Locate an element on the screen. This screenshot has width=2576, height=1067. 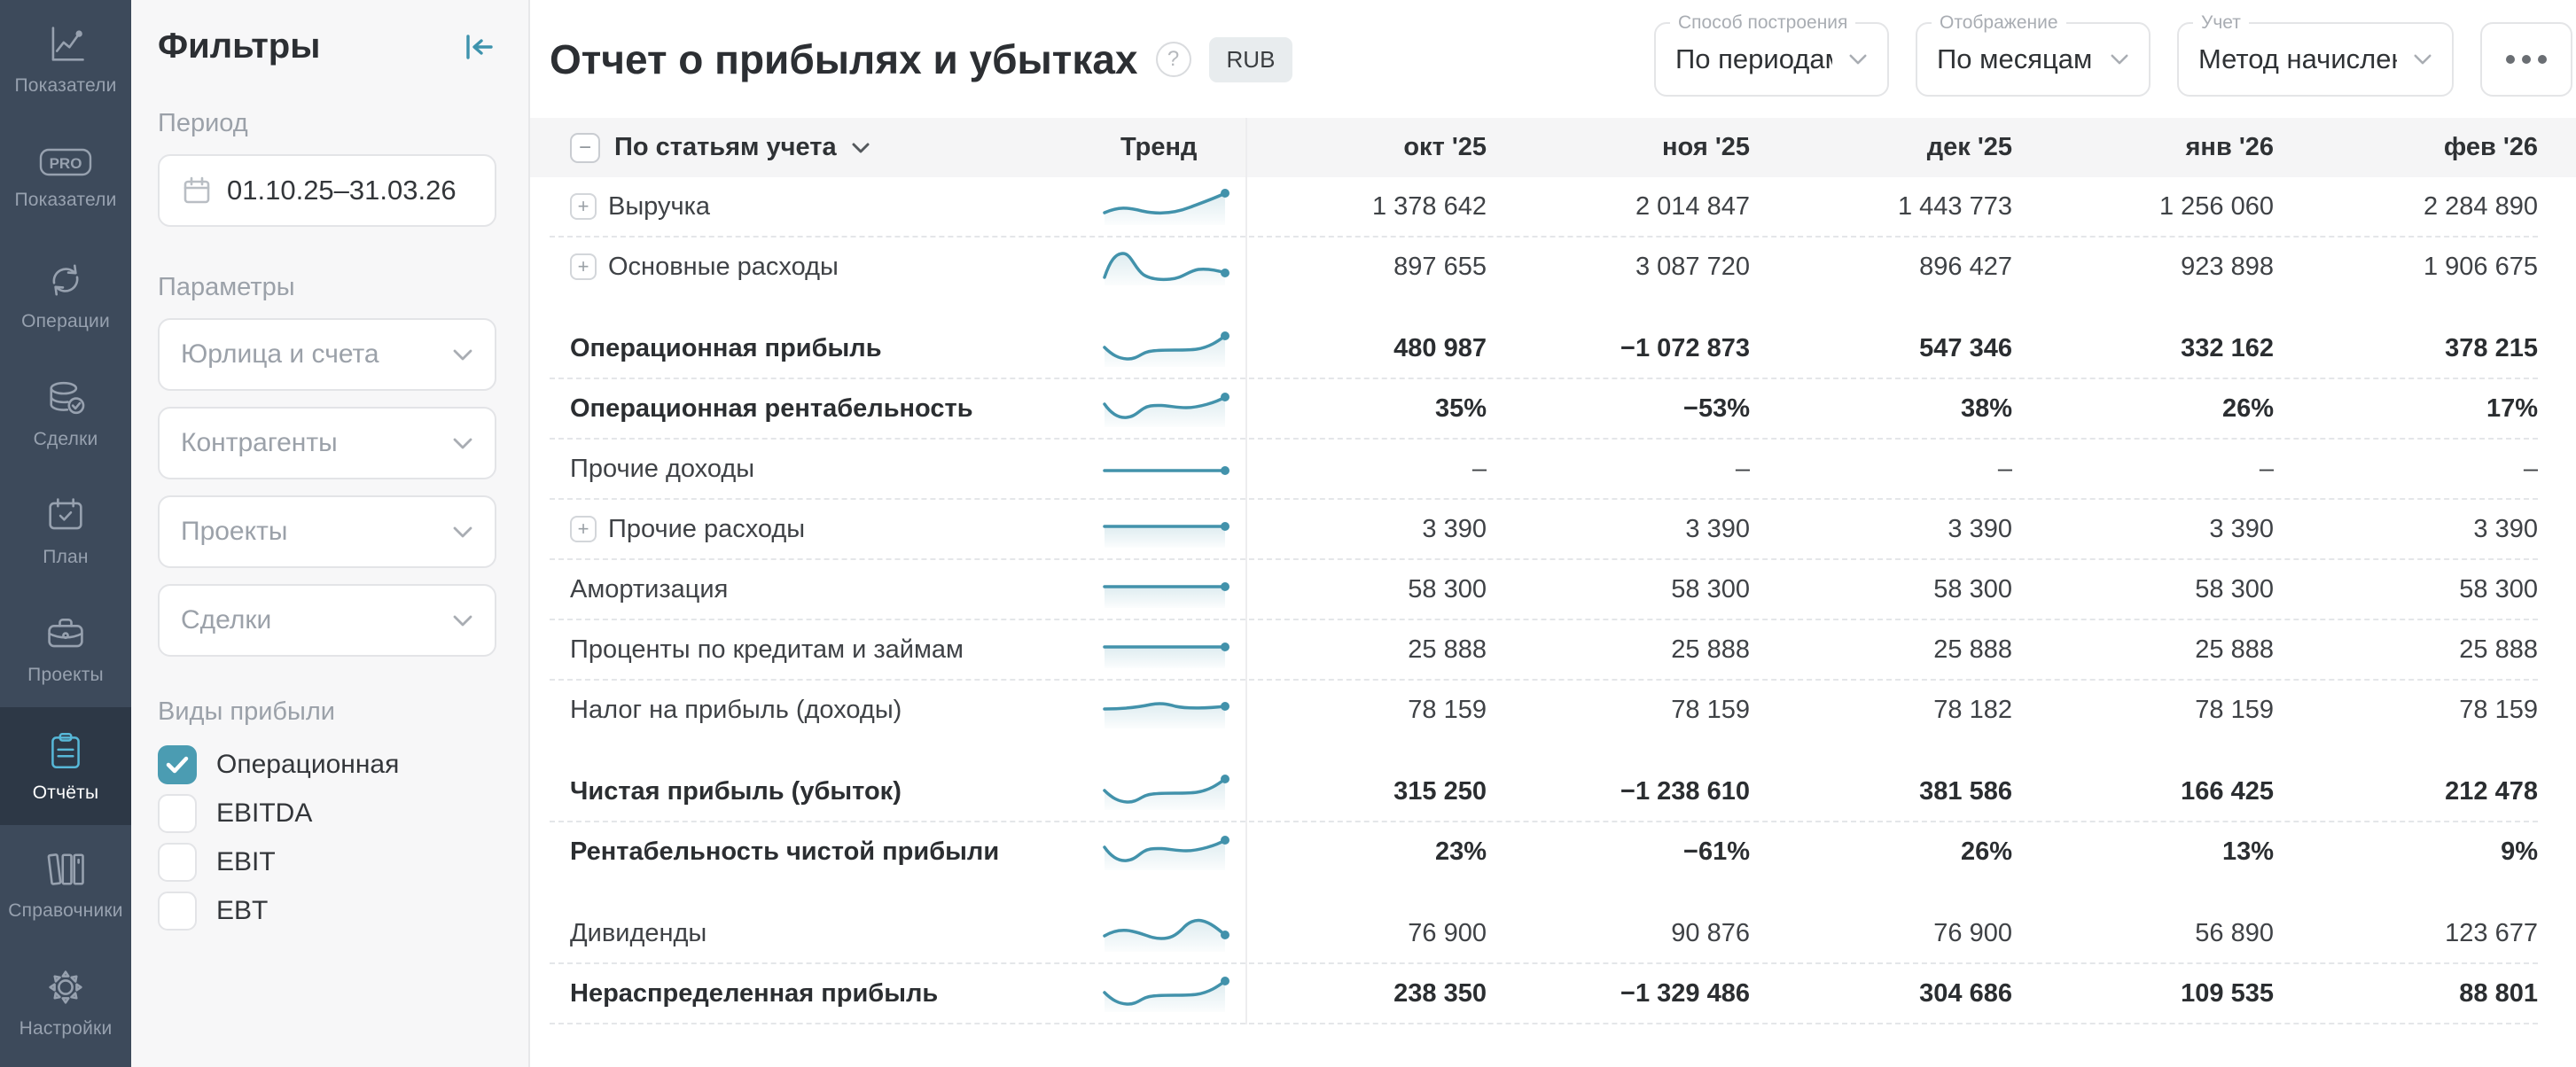
coins-icon is located at coordinates (65, 398).